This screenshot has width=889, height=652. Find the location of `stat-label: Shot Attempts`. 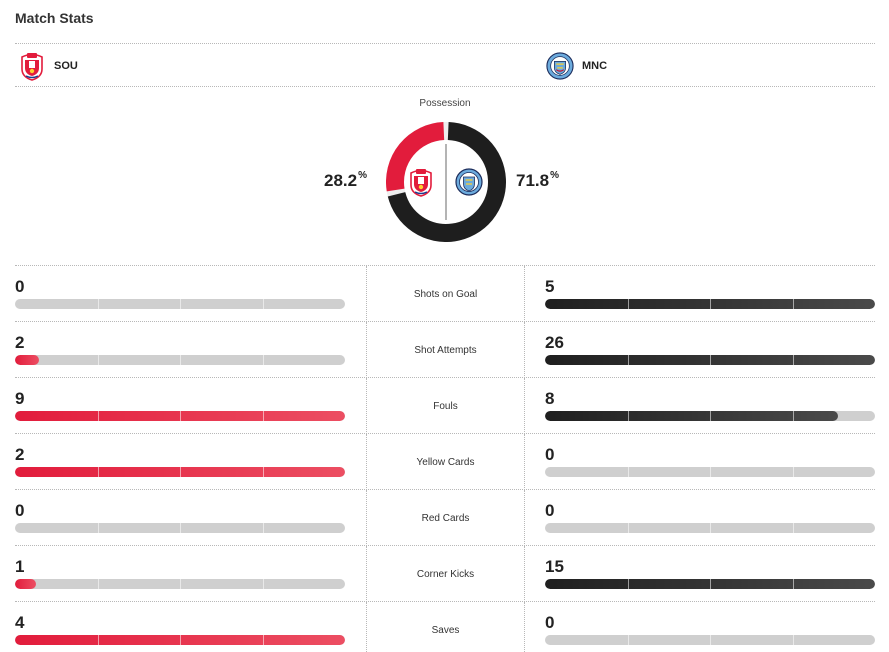

stat-label: Shot Attempts is located at coordinates (445, 350).